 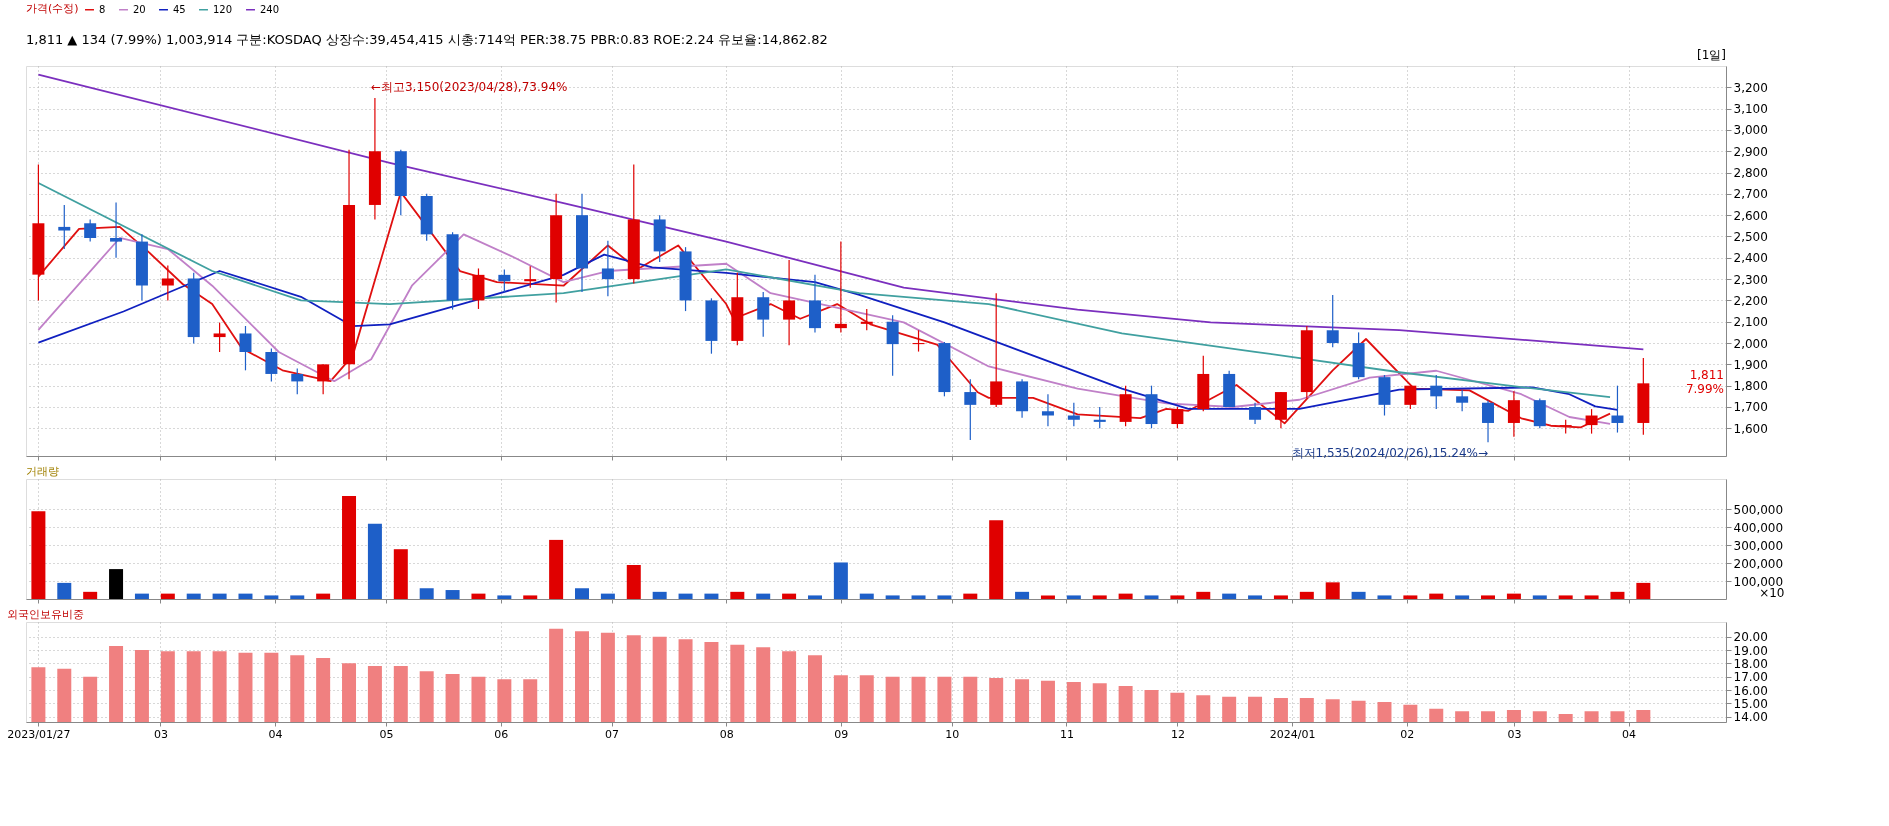 What do you see at coordinates (160, 734) in the screenshot?
I see `x-tick-label: 03` at bounding box center [160, 734].